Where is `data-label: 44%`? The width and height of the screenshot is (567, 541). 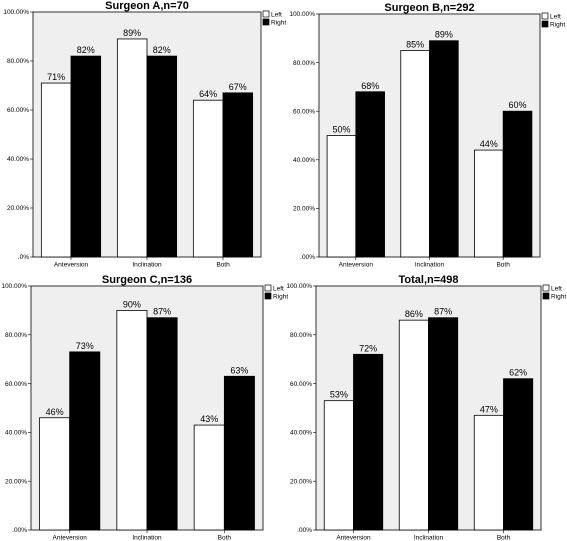 data-label: 44% is located at coordinates (489, 144).